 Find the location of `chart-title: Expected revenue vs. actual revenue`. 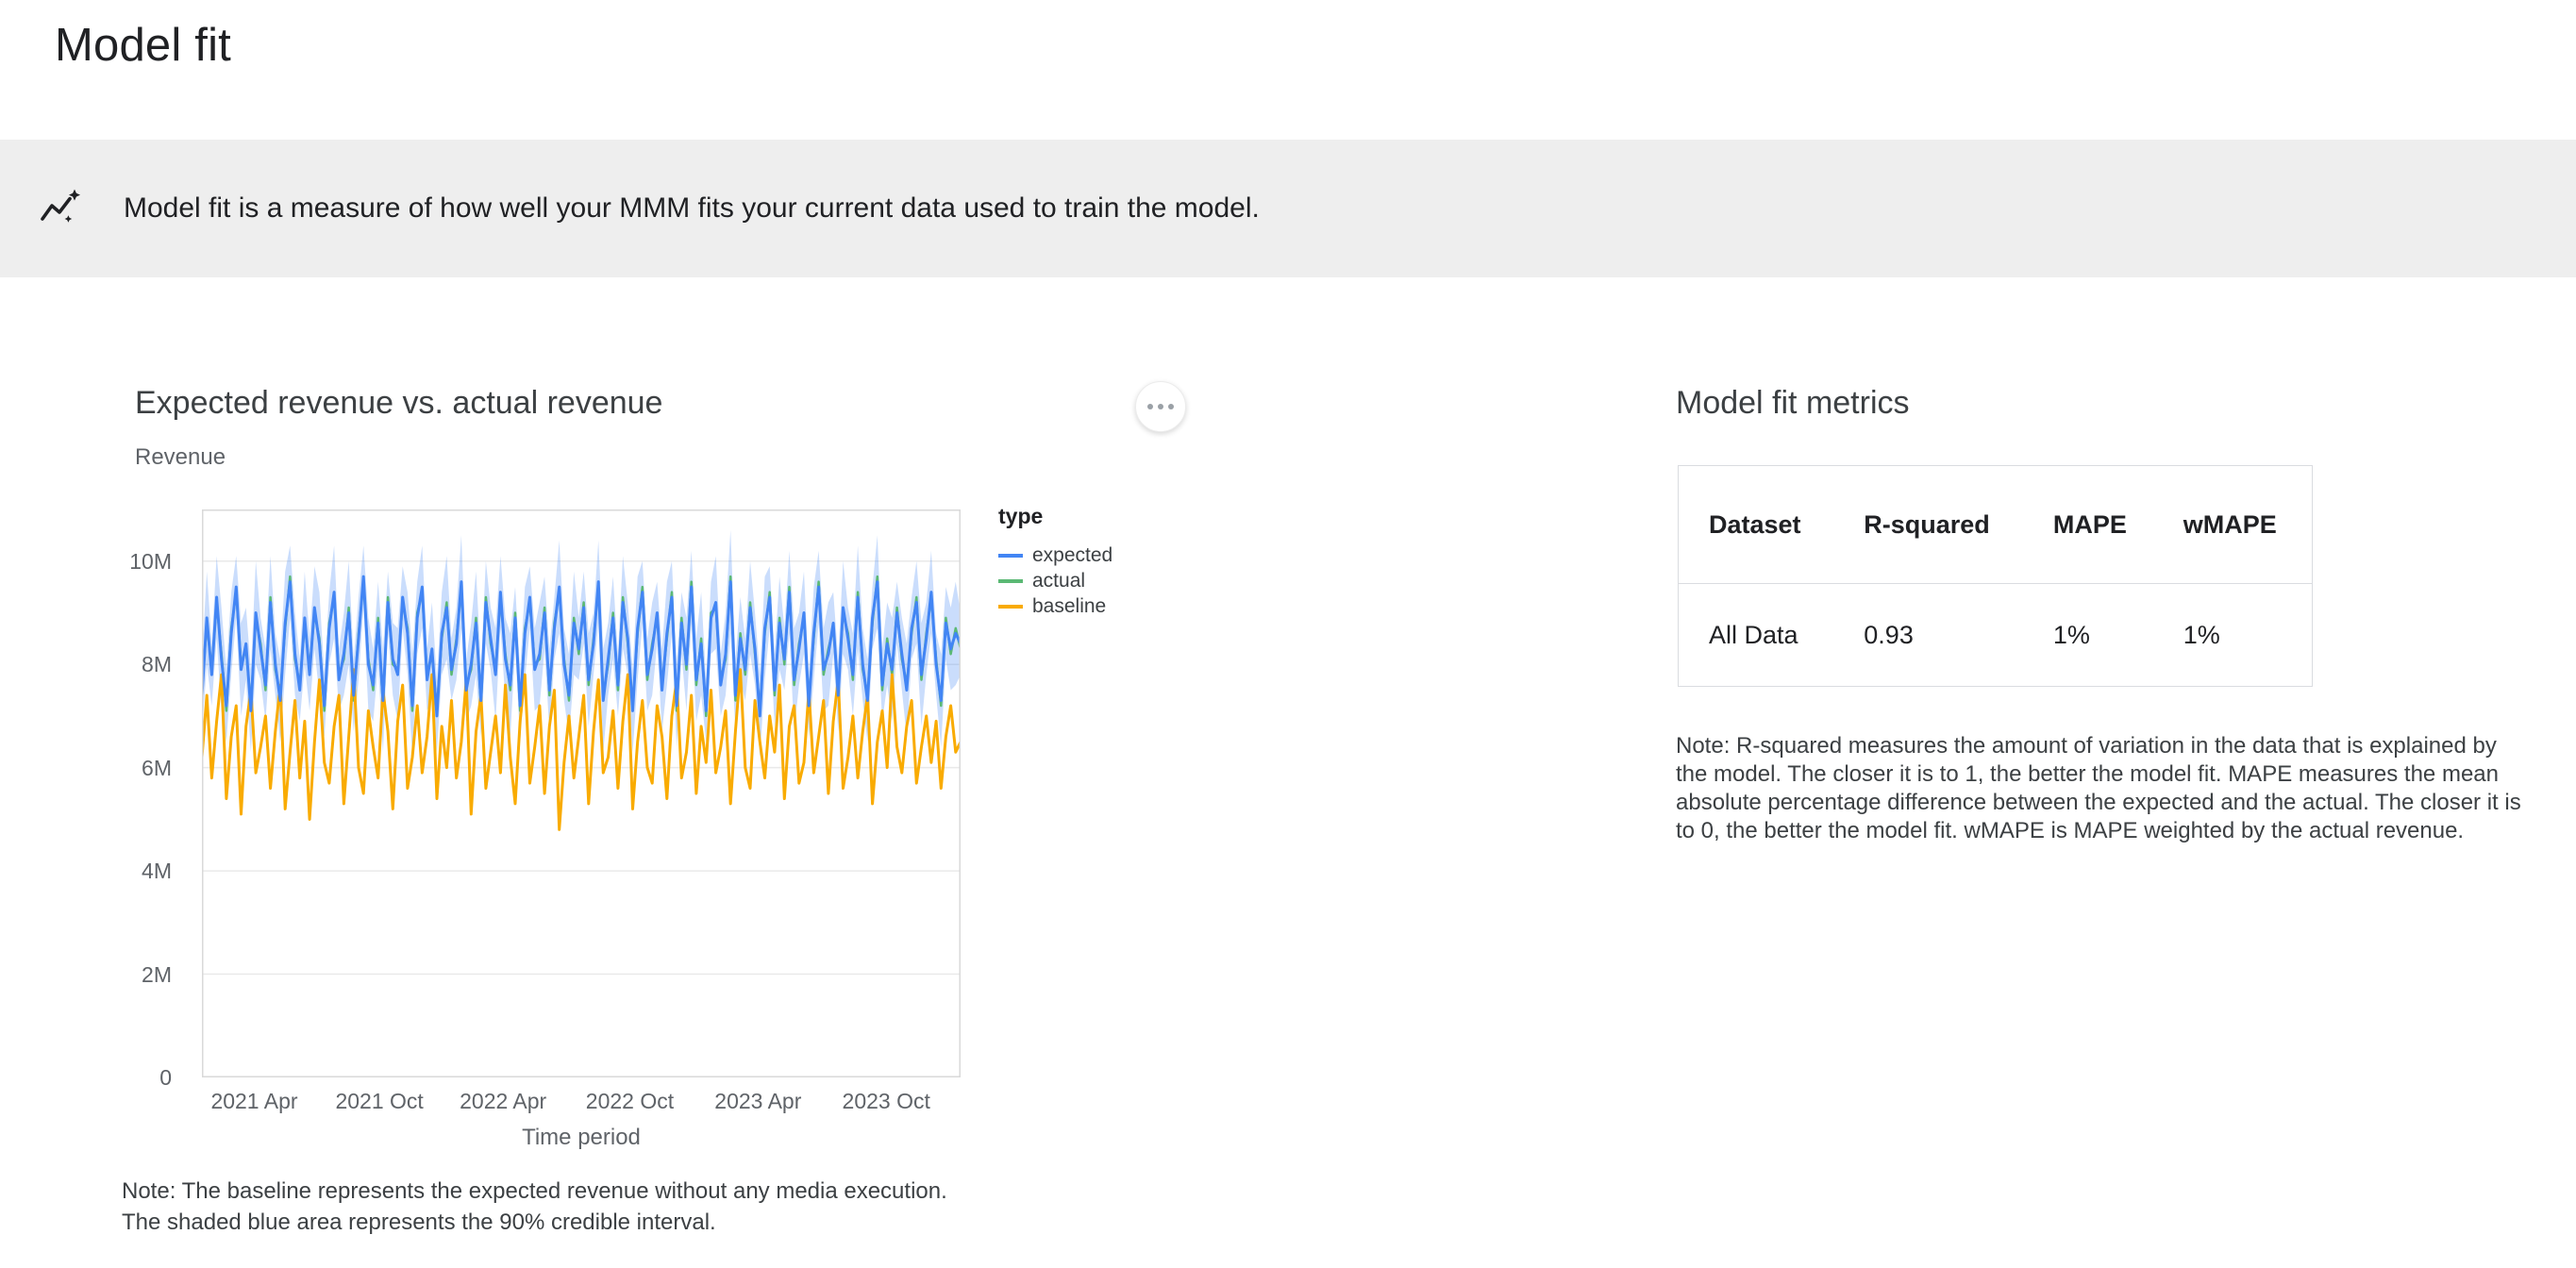

chart-title: Expected revenue vs. actual revenue is located at coordinates (399, 403).